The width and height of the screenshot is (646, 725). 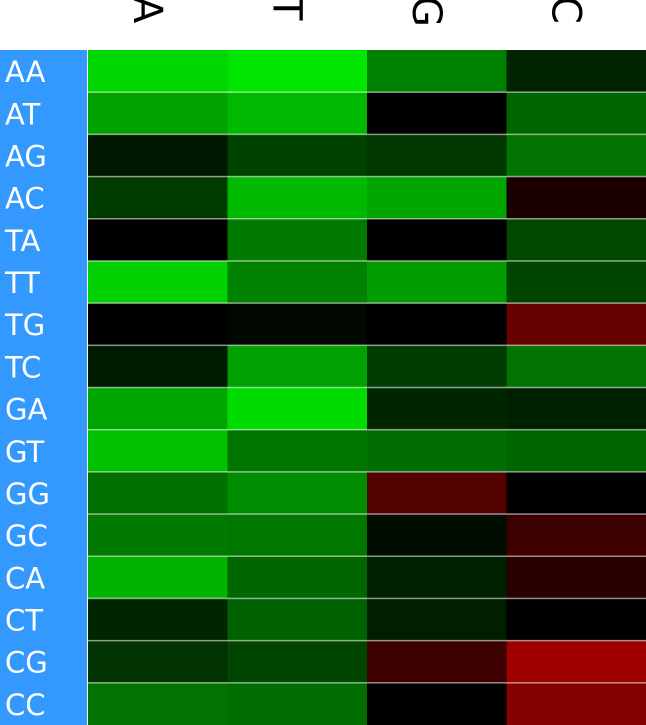 I want to click on heatmap-cell-tc-a, so click(x=158, y=366).